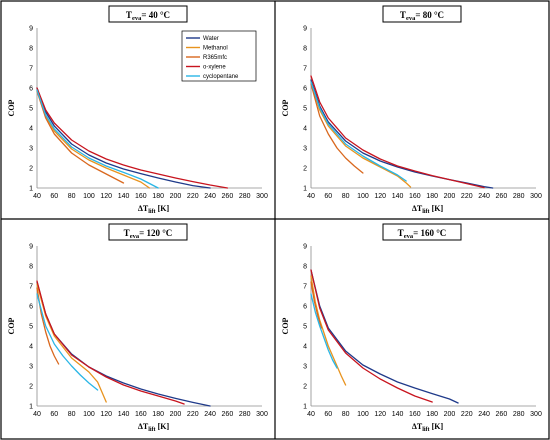 This screenshot has height=440, width=550. What do you see at coordinates (215, 49) in the screenshot?
I see `legend-item-label: Methanol` at bounding box center [215, 49].